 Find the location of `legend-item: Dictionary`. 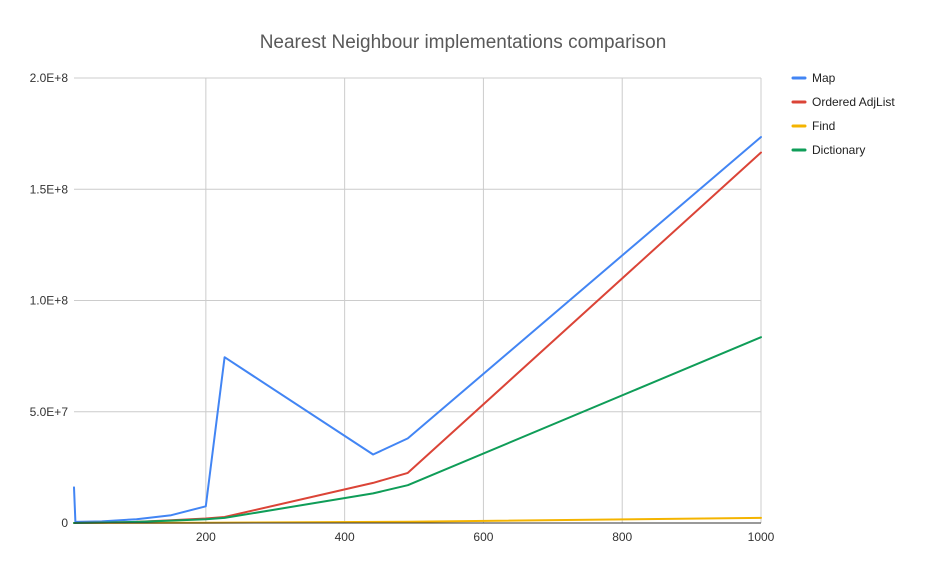

legend-item: Dictionary is located at coordinates (828, 150).